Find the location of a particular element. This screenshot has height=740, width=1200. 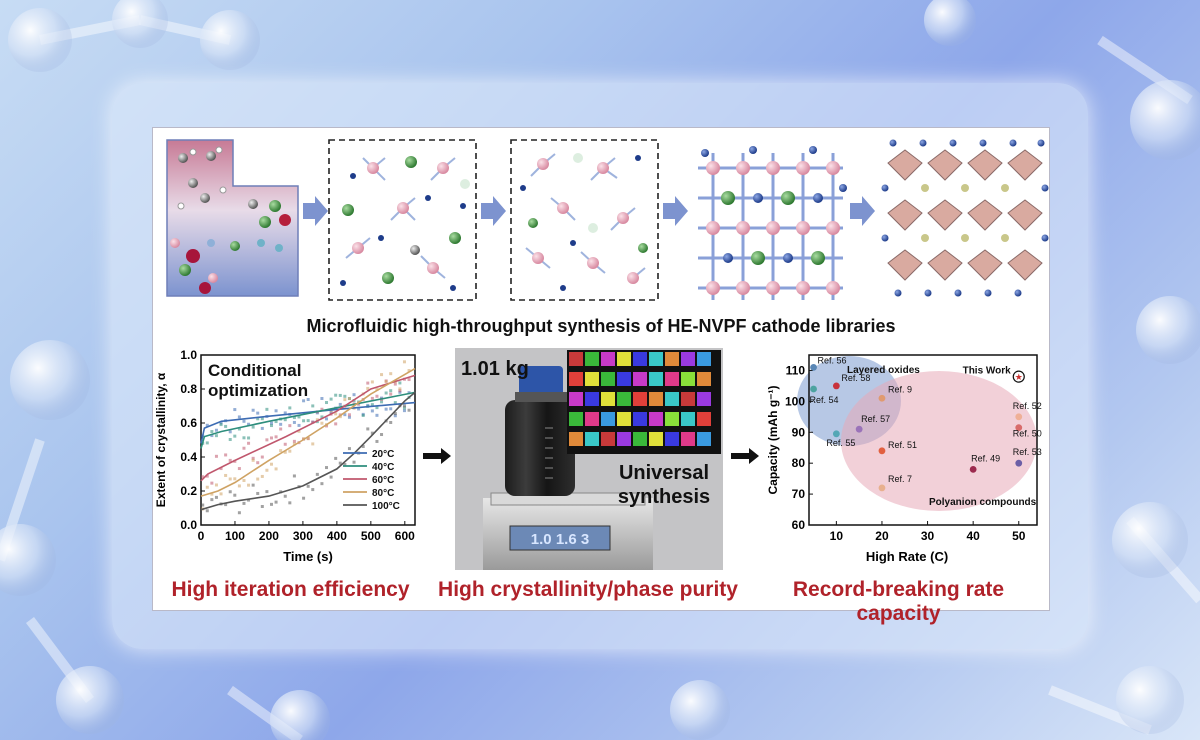

kinetics-heading-line1: Conditional is located at coordinates (254, 370).